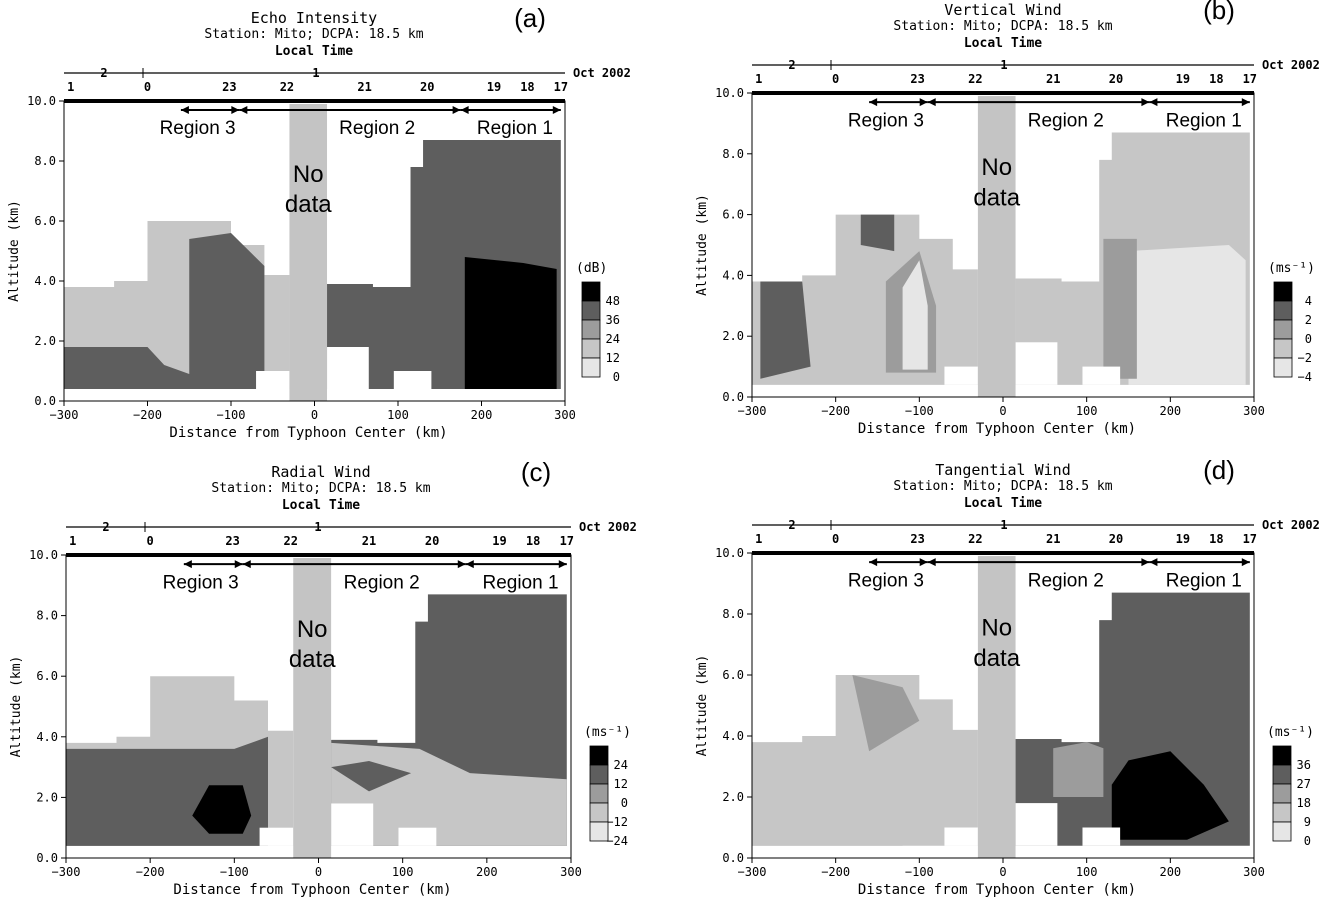  I want to click on y-tick-label: 4.0, so click(733, 736).